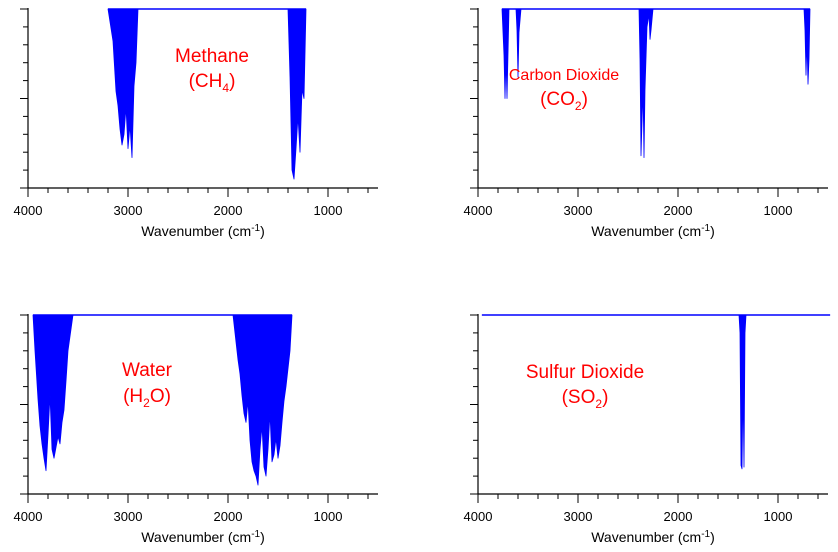 The height and width of the screenshot is (552, 838). What do you see at coordinates (564, 101) in the screenshot?
I see `molecule-label: (CO2)` at bounding box center [564, 101].